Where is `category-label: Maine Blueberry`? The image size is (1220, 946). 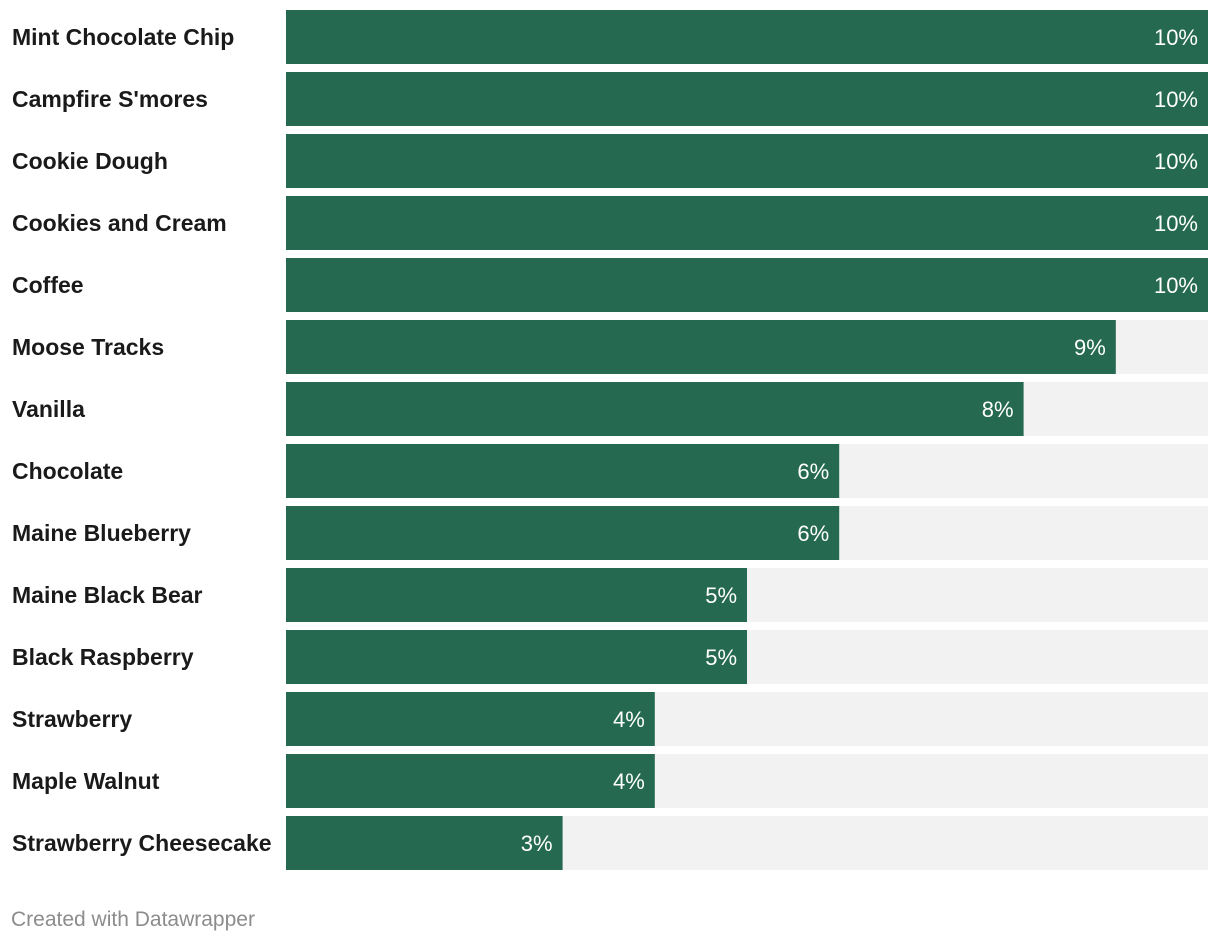
category-label: Maine Blueberry is located at coordinates (101, 533).